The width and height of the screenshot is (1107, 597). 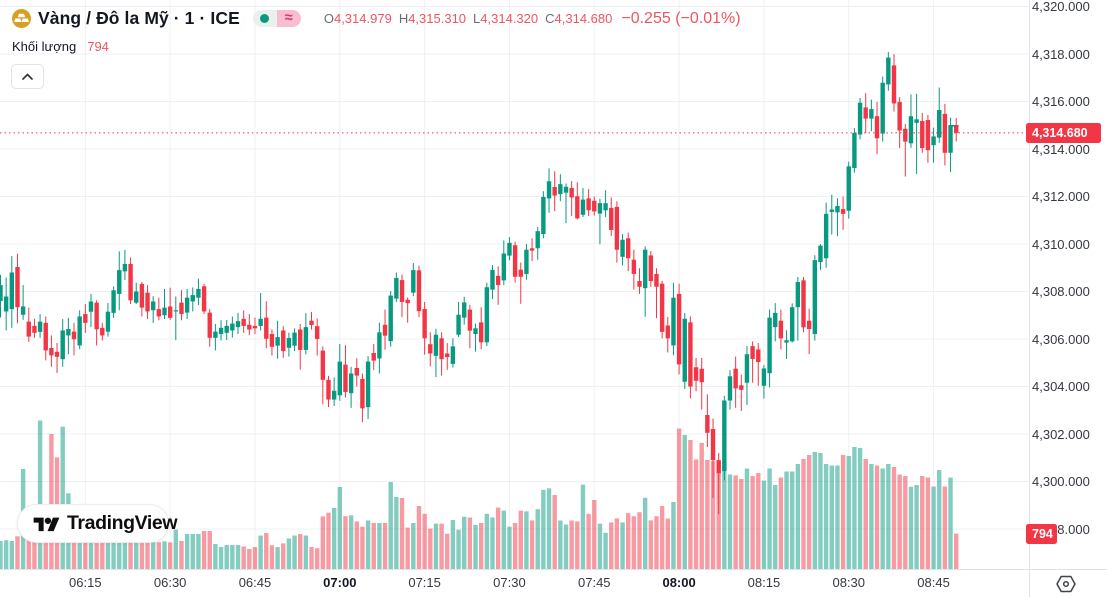 I want to click on volume-value: 794, so click(x=98, y=46).